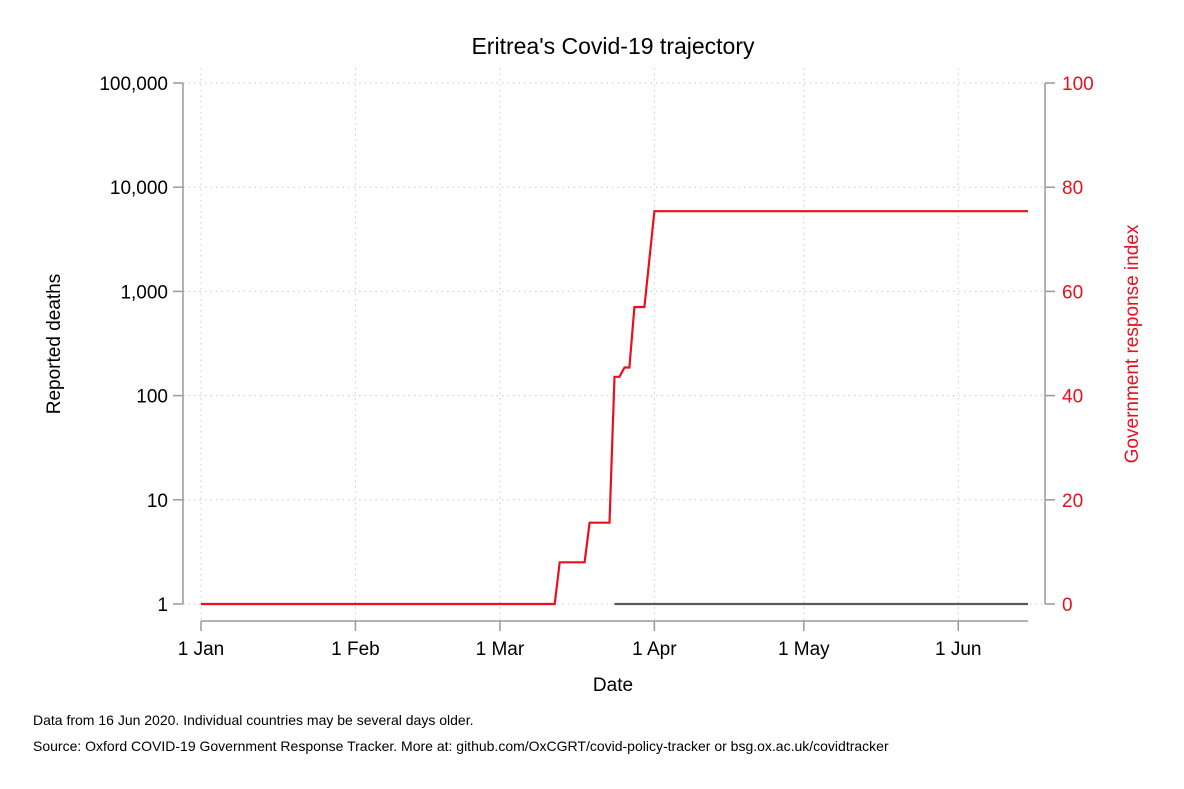 The height and width of the screenshot is (789, 1184). Describe the element at coordinates (133, 84) in the screenshot. I see `left-tick-label: 100,000` at that location.